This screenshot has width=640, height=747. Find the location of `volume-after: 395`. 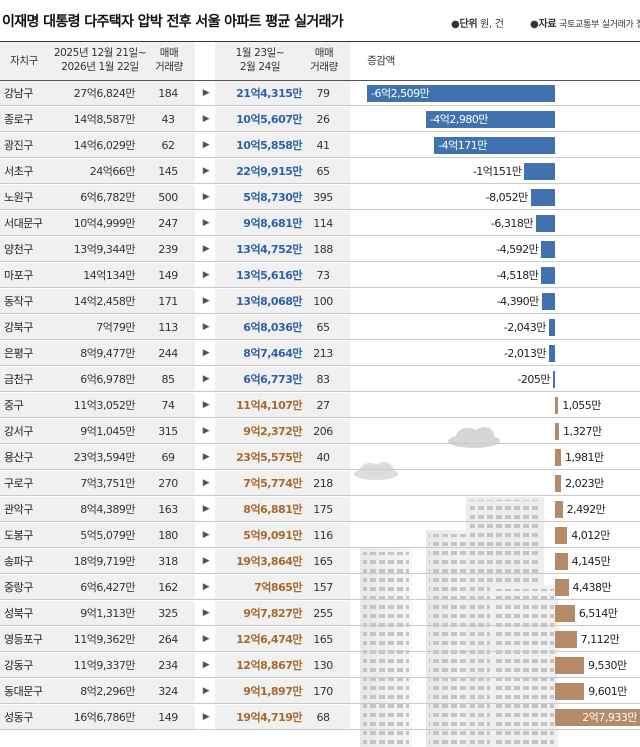

volume-after: 395 is located at coordinates (323, 197).